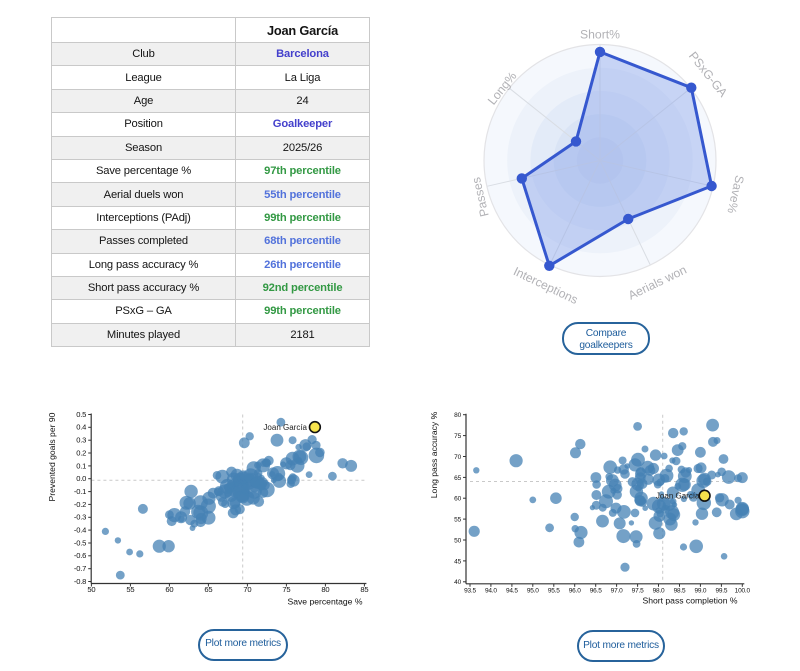  I want to click on svg-text: 0.4, so click(81, 427).